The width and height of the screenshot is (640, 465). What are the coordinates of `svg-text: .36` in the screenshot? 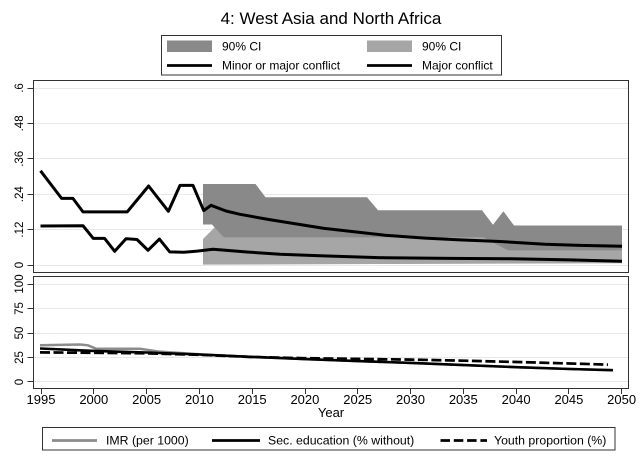 It's located at (20, 159).